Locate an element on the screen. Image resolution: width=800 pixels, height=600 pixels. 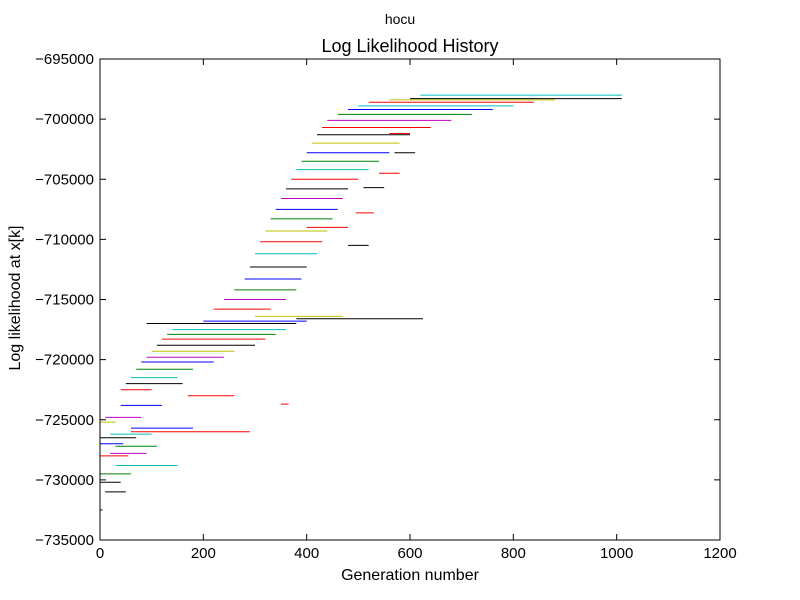
x-tick-label: 1000 is located at coordinates (616, 553).